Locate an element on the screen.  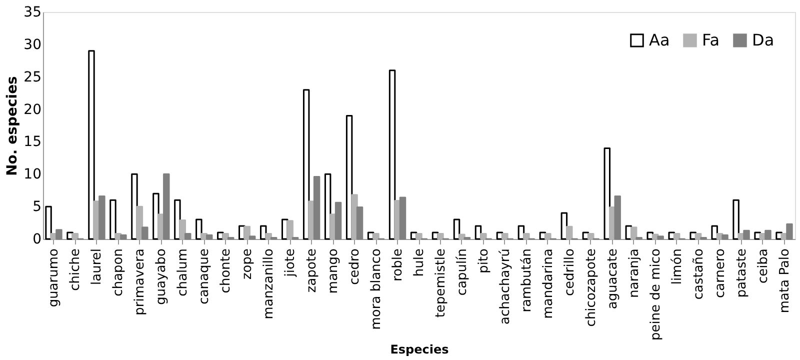
x-tick-label: carnero is located at coordinates (720, 273).